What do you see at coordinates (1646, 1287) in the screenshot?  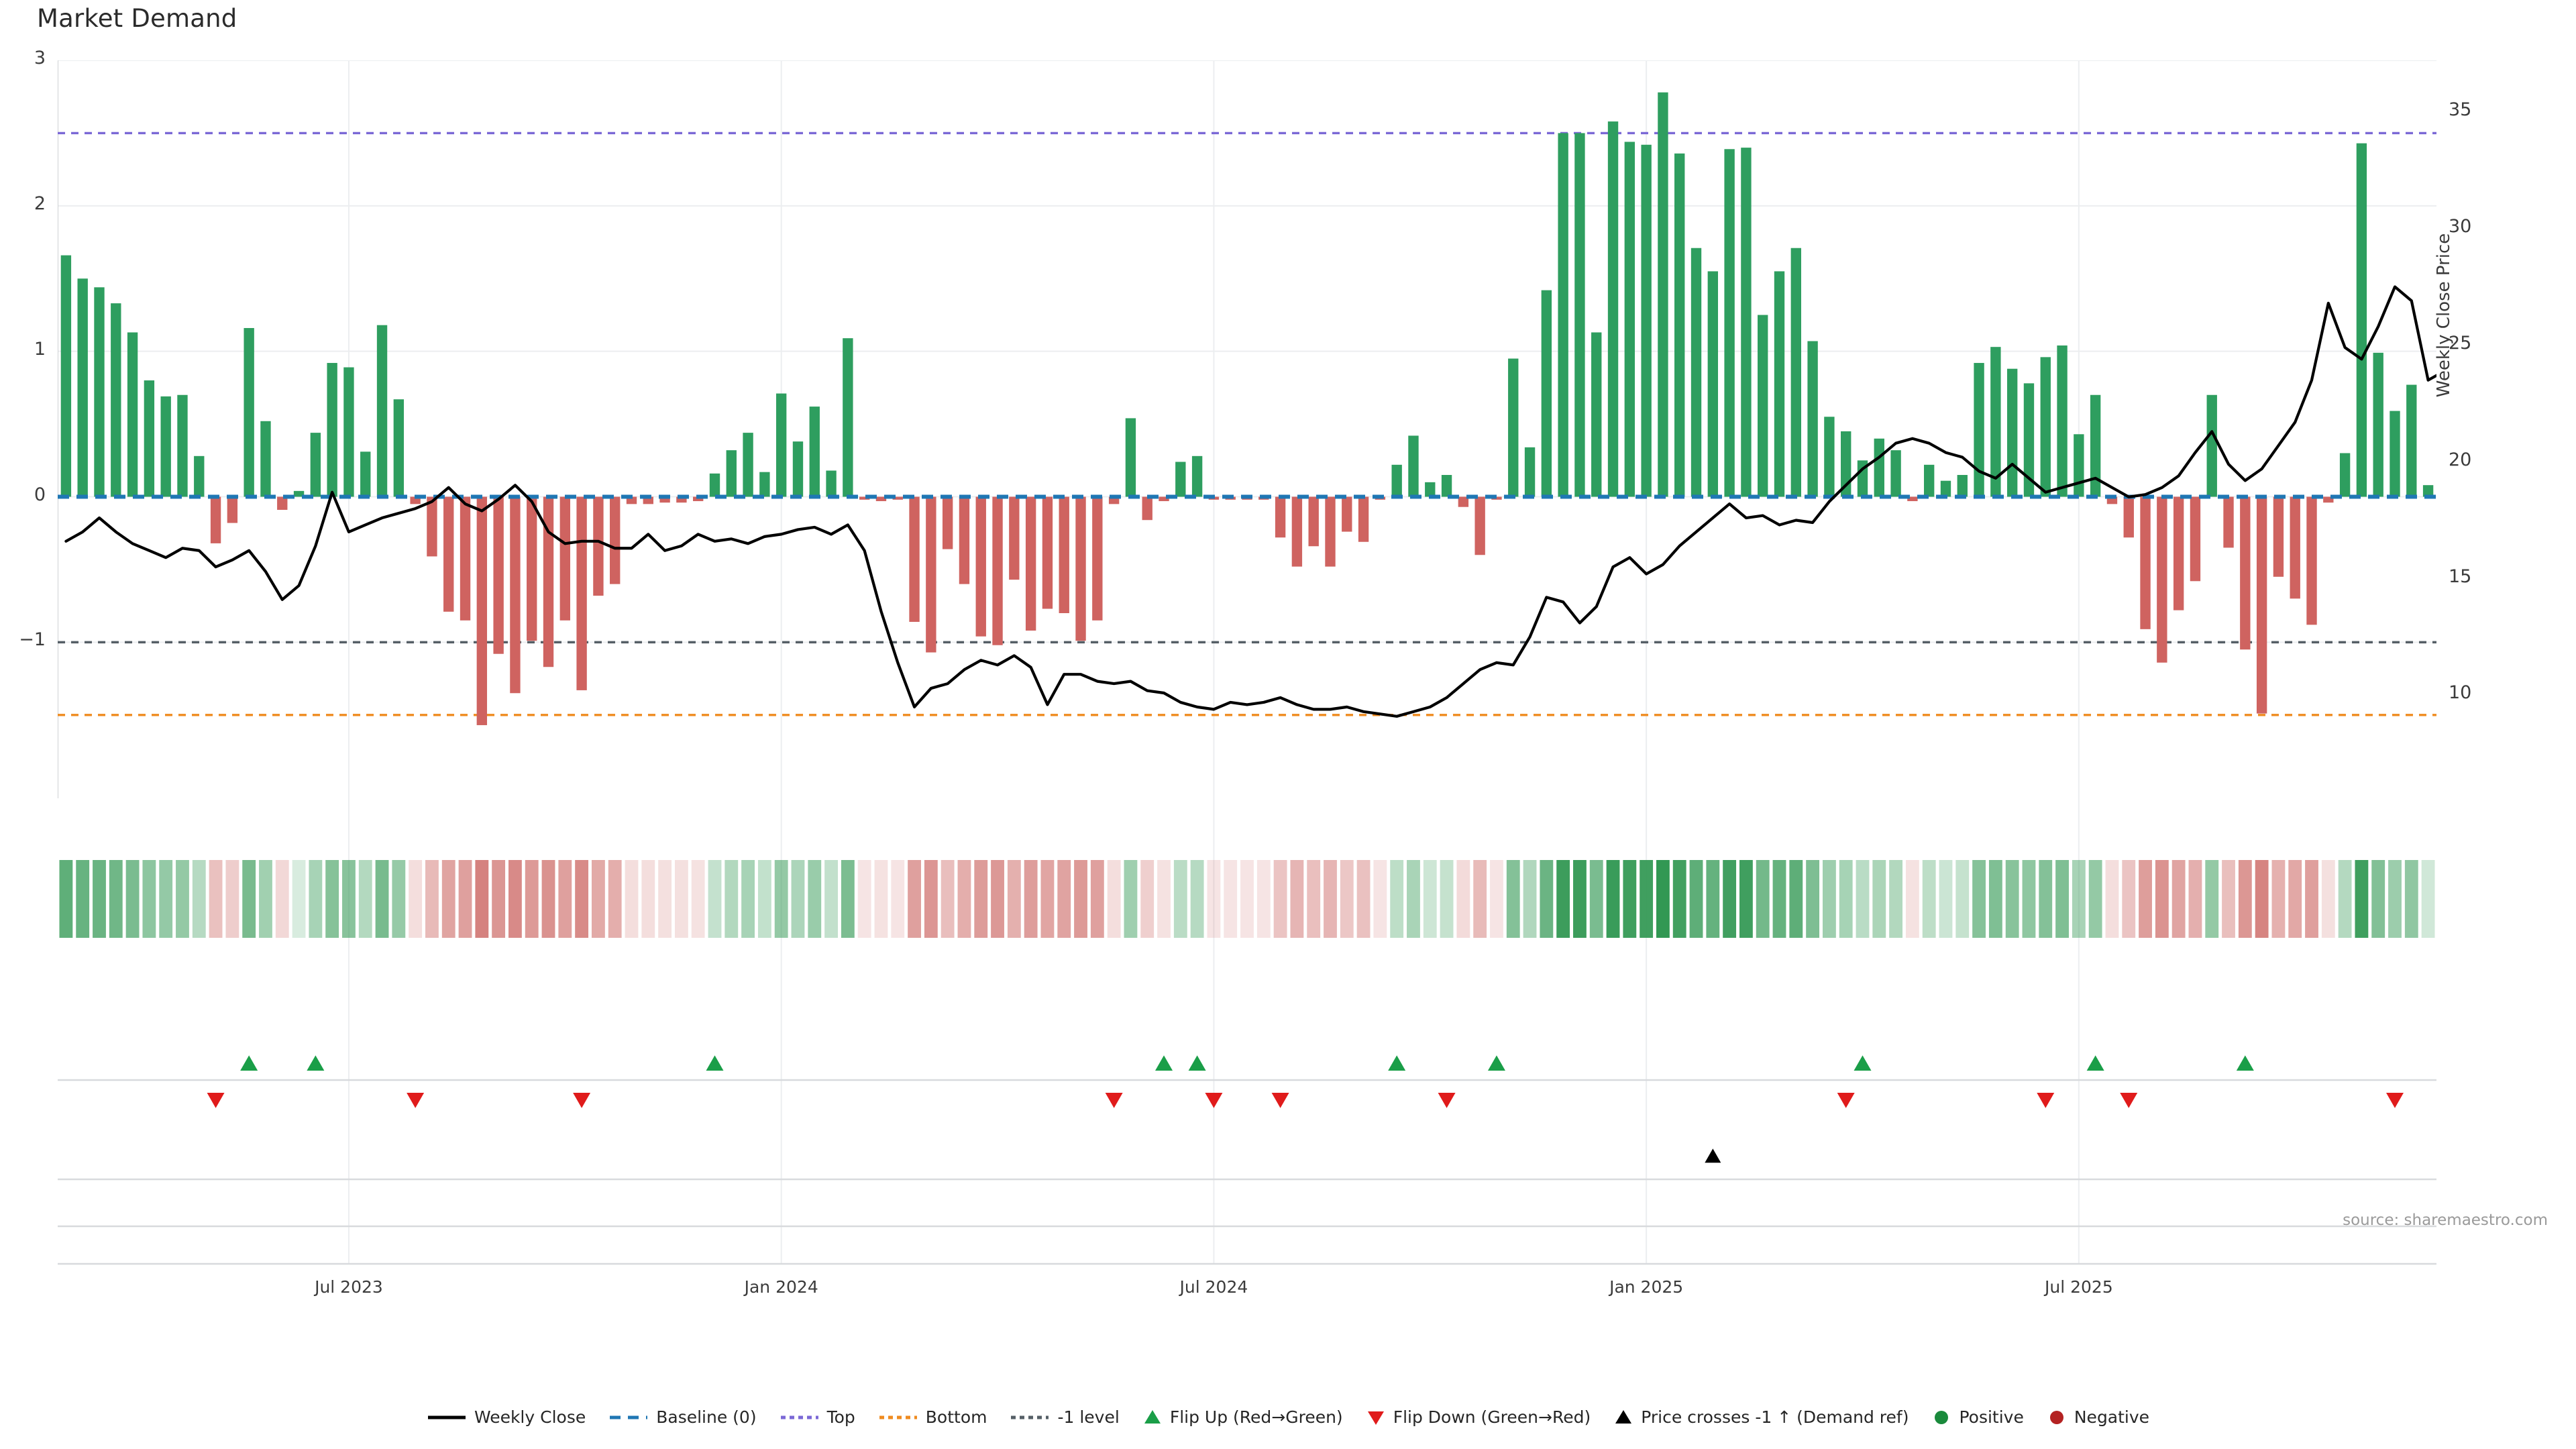 I see `x-tick: Jan 2025` at bounding box center [1646, 1287].